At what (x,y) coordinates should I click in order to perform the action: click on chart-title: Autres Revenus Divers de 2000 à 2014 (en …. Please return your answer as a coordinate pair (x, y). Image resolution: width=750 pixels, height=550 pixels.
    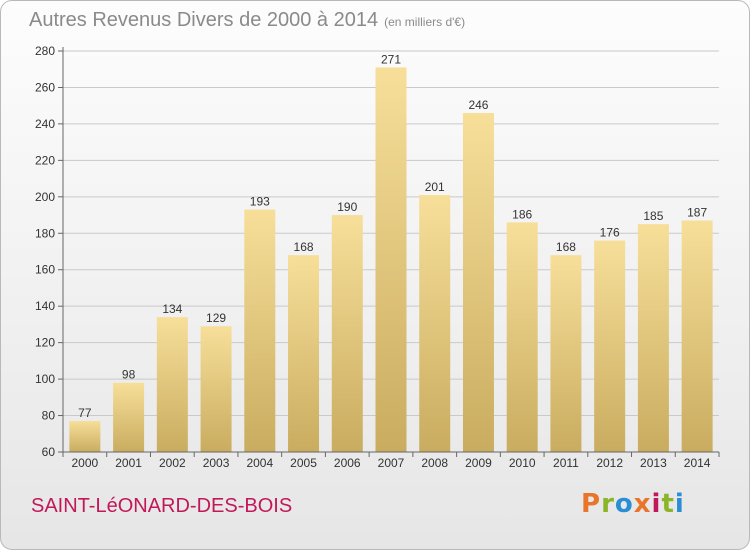
    Looking at the image, I should click on (247, 20).